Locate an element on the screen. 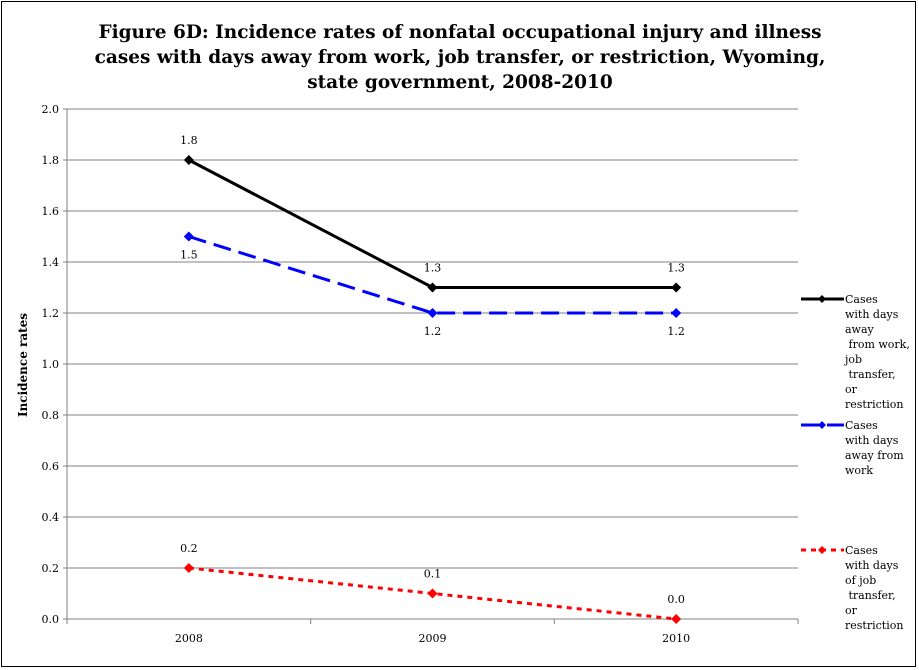 The image size is (919, 670). y-tick-label: 0.4 is located at coordinates (51, 517).